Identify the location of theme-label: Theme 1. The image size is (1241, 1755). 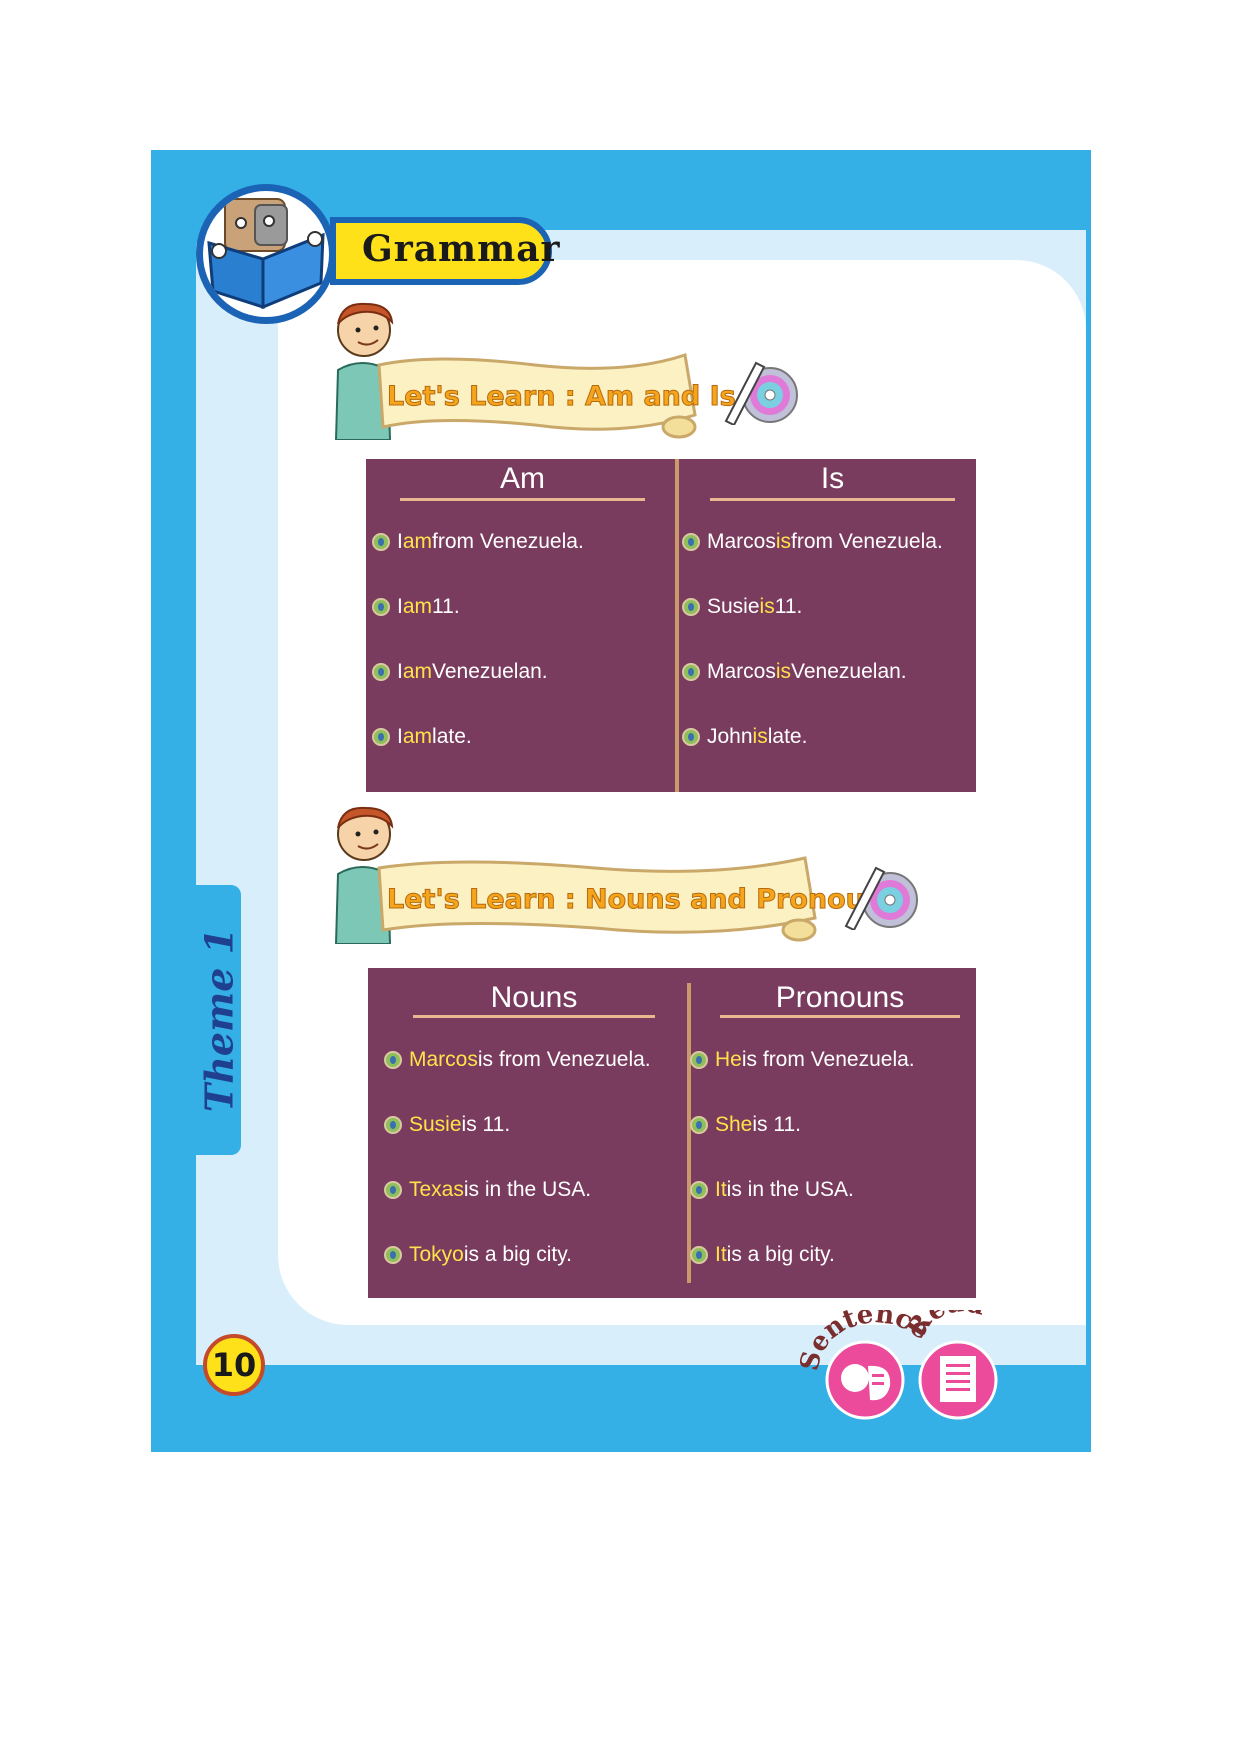
(219, 1020).